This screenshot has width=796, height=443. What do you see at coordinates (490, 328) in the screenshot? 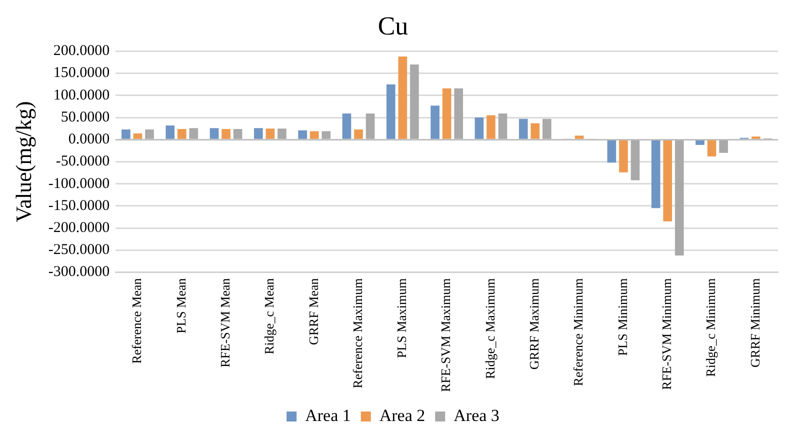
I see `x-tick-label: Ridge_c Maximum` at bounding box center [490, 328].